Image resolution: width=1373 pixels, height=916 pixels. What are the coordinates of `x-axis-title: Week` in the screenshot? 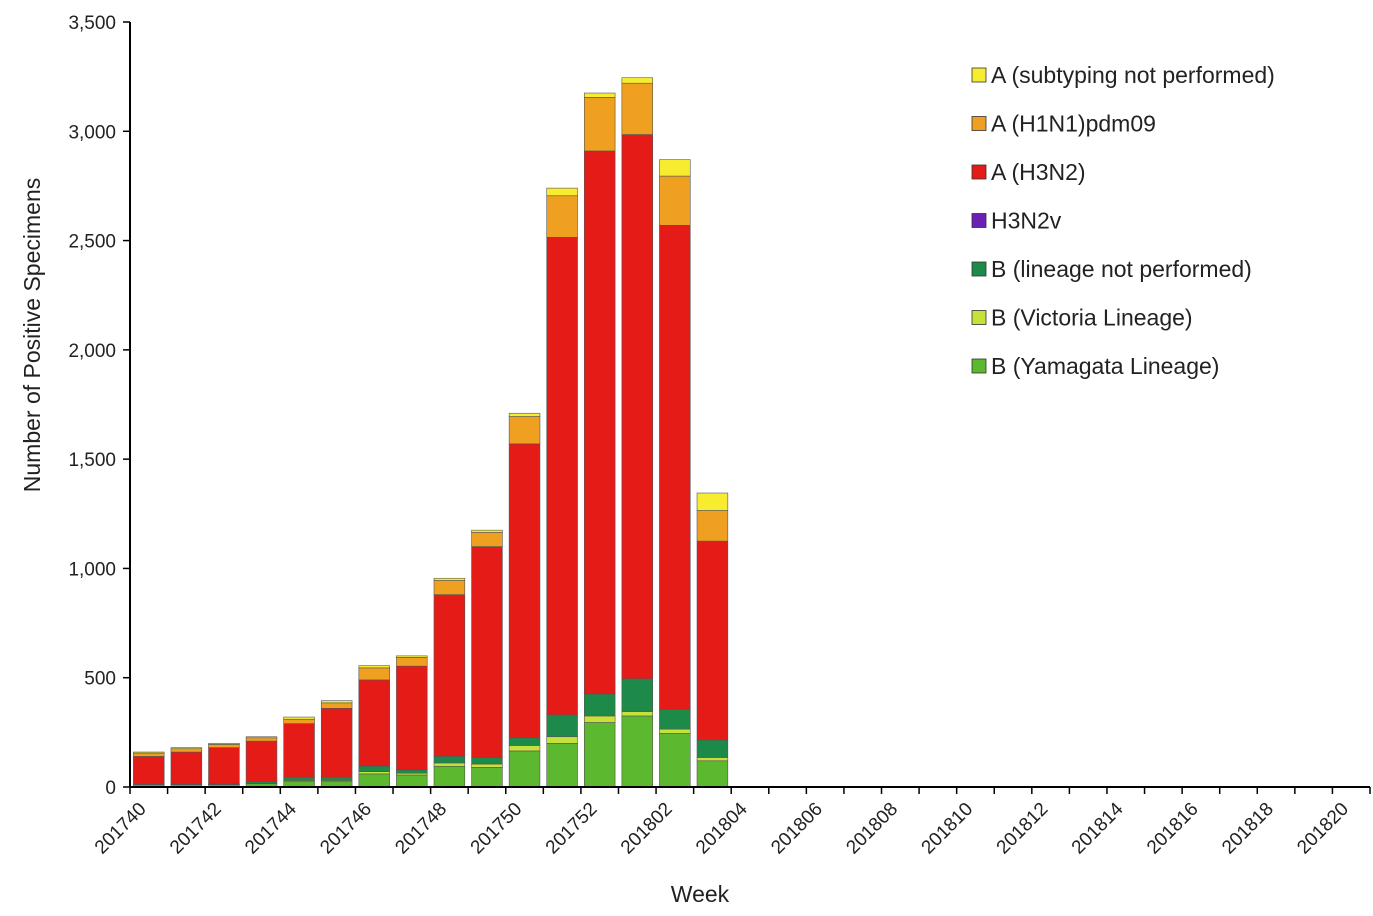 It's located at (700, 894).